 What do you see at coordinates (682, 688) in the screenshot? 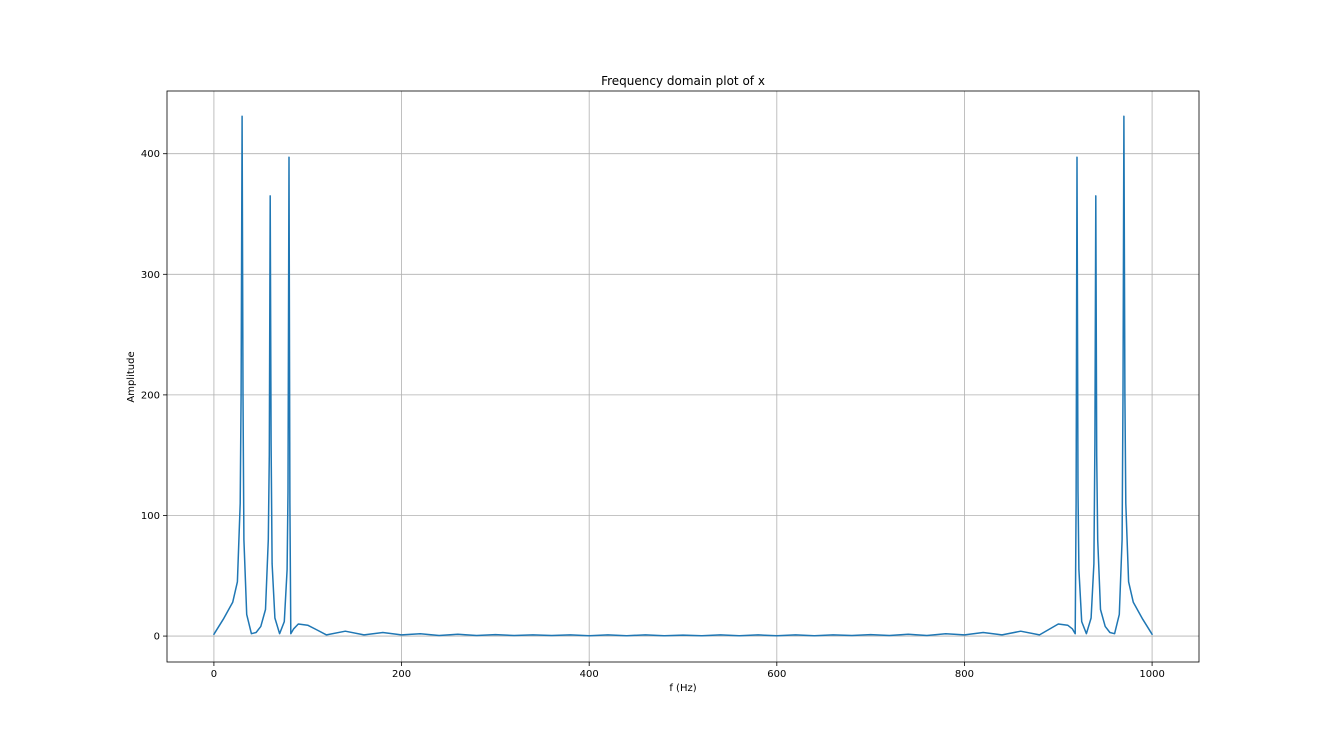
I see `x-axis-label: f (Hz)` at bounding box center [682, 688].